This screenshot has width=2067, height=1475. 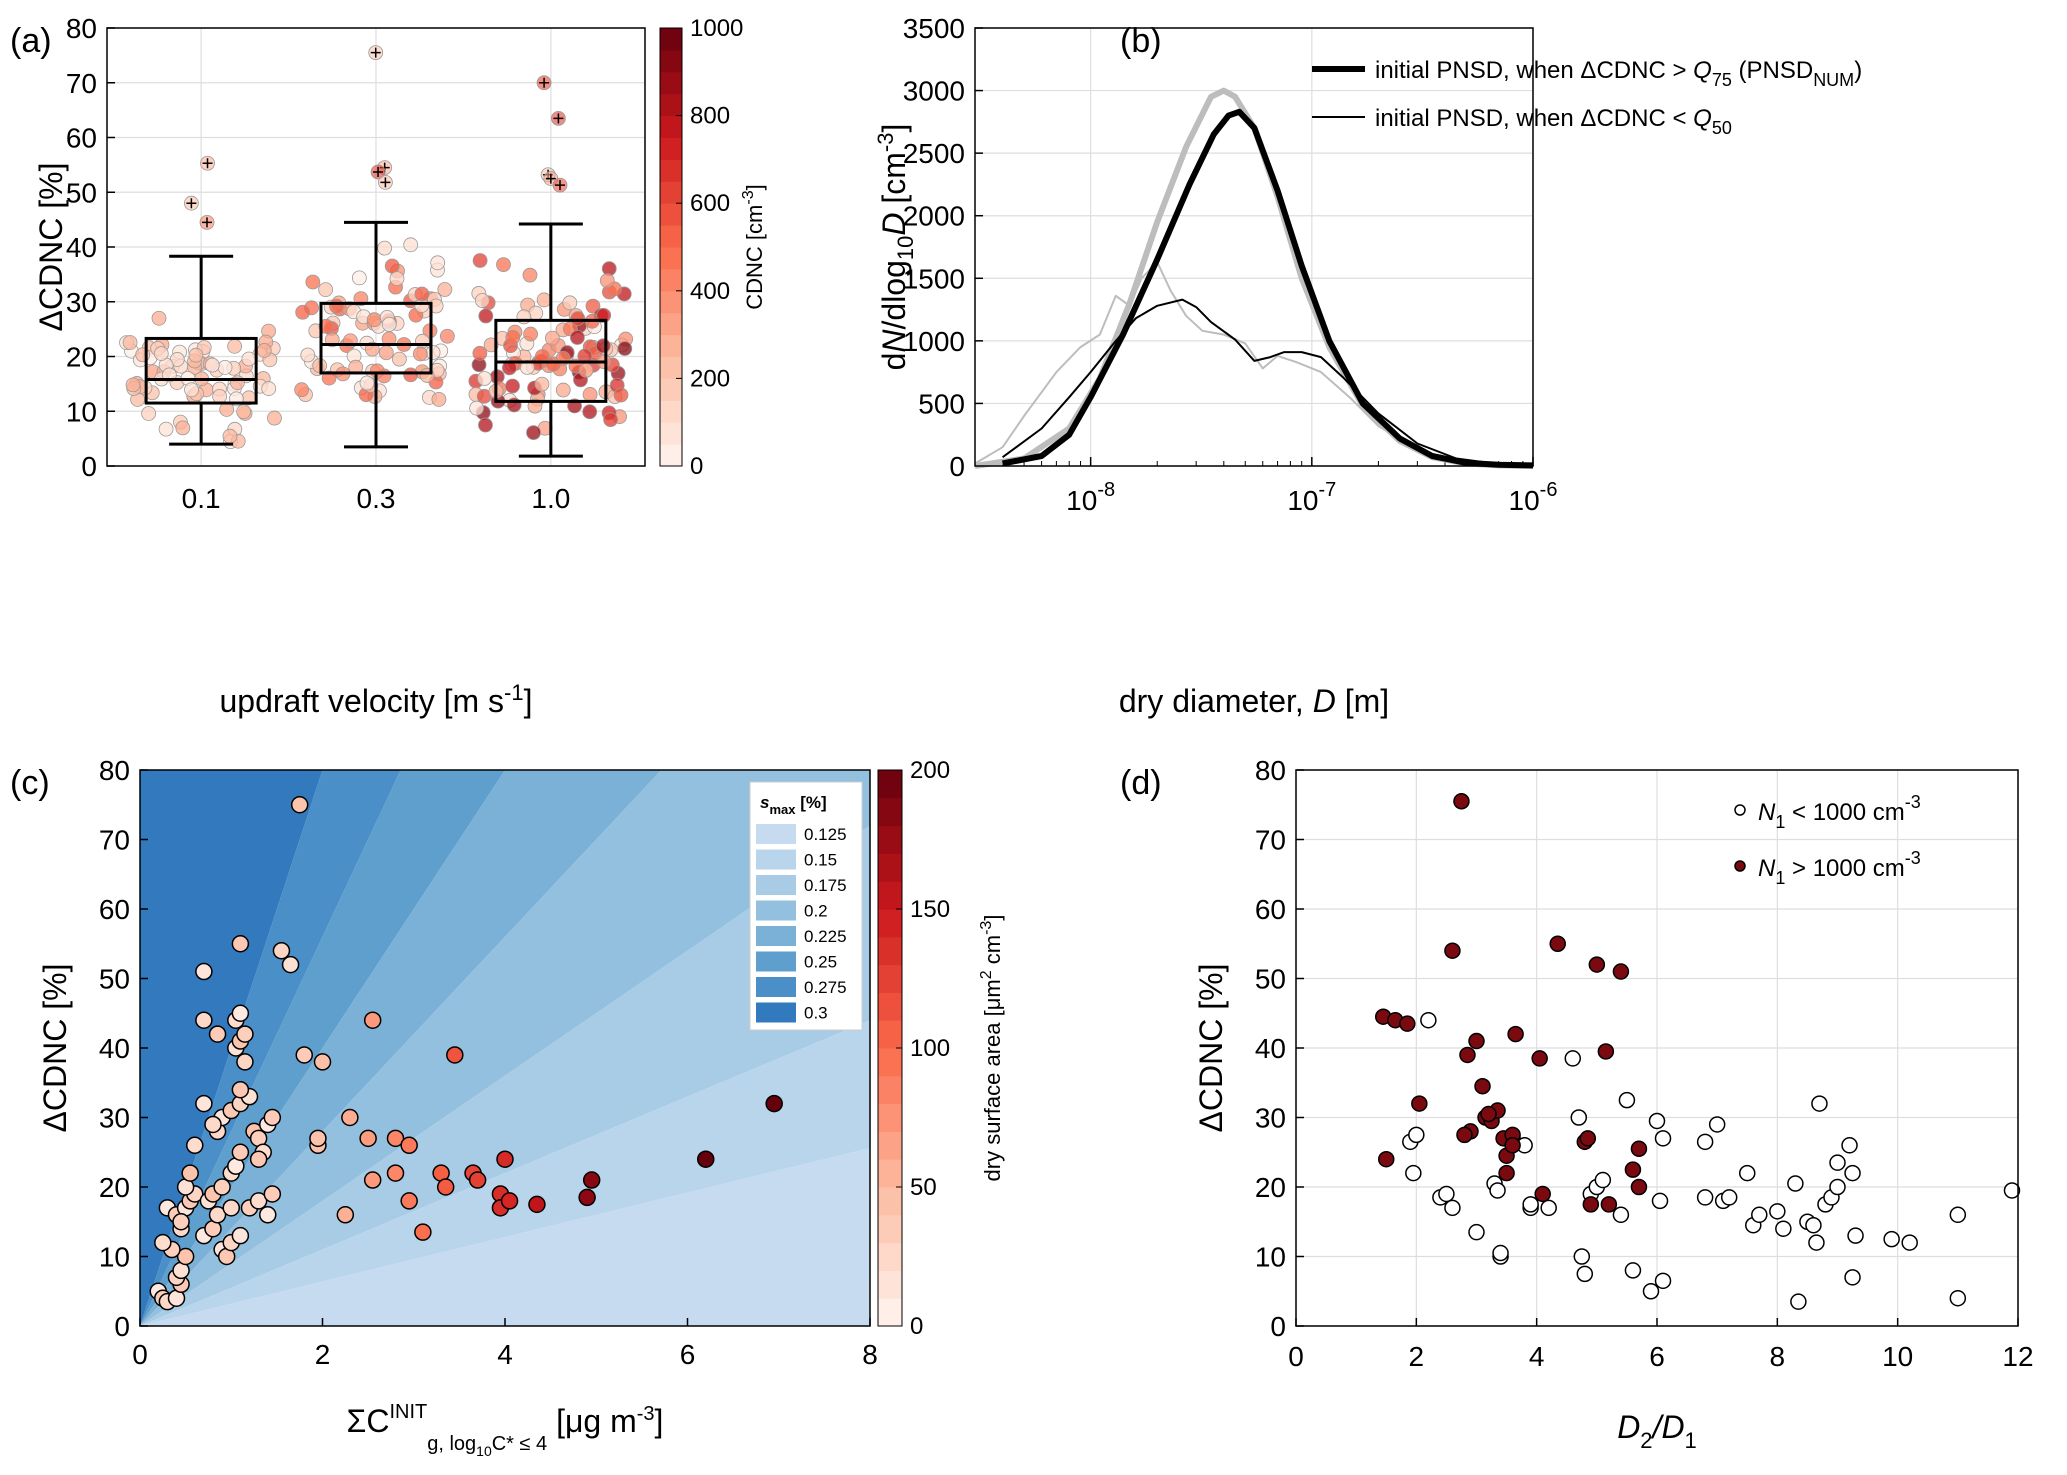 I want to click on panel-b-ytick-label: 0, so click(x=957, y=466).